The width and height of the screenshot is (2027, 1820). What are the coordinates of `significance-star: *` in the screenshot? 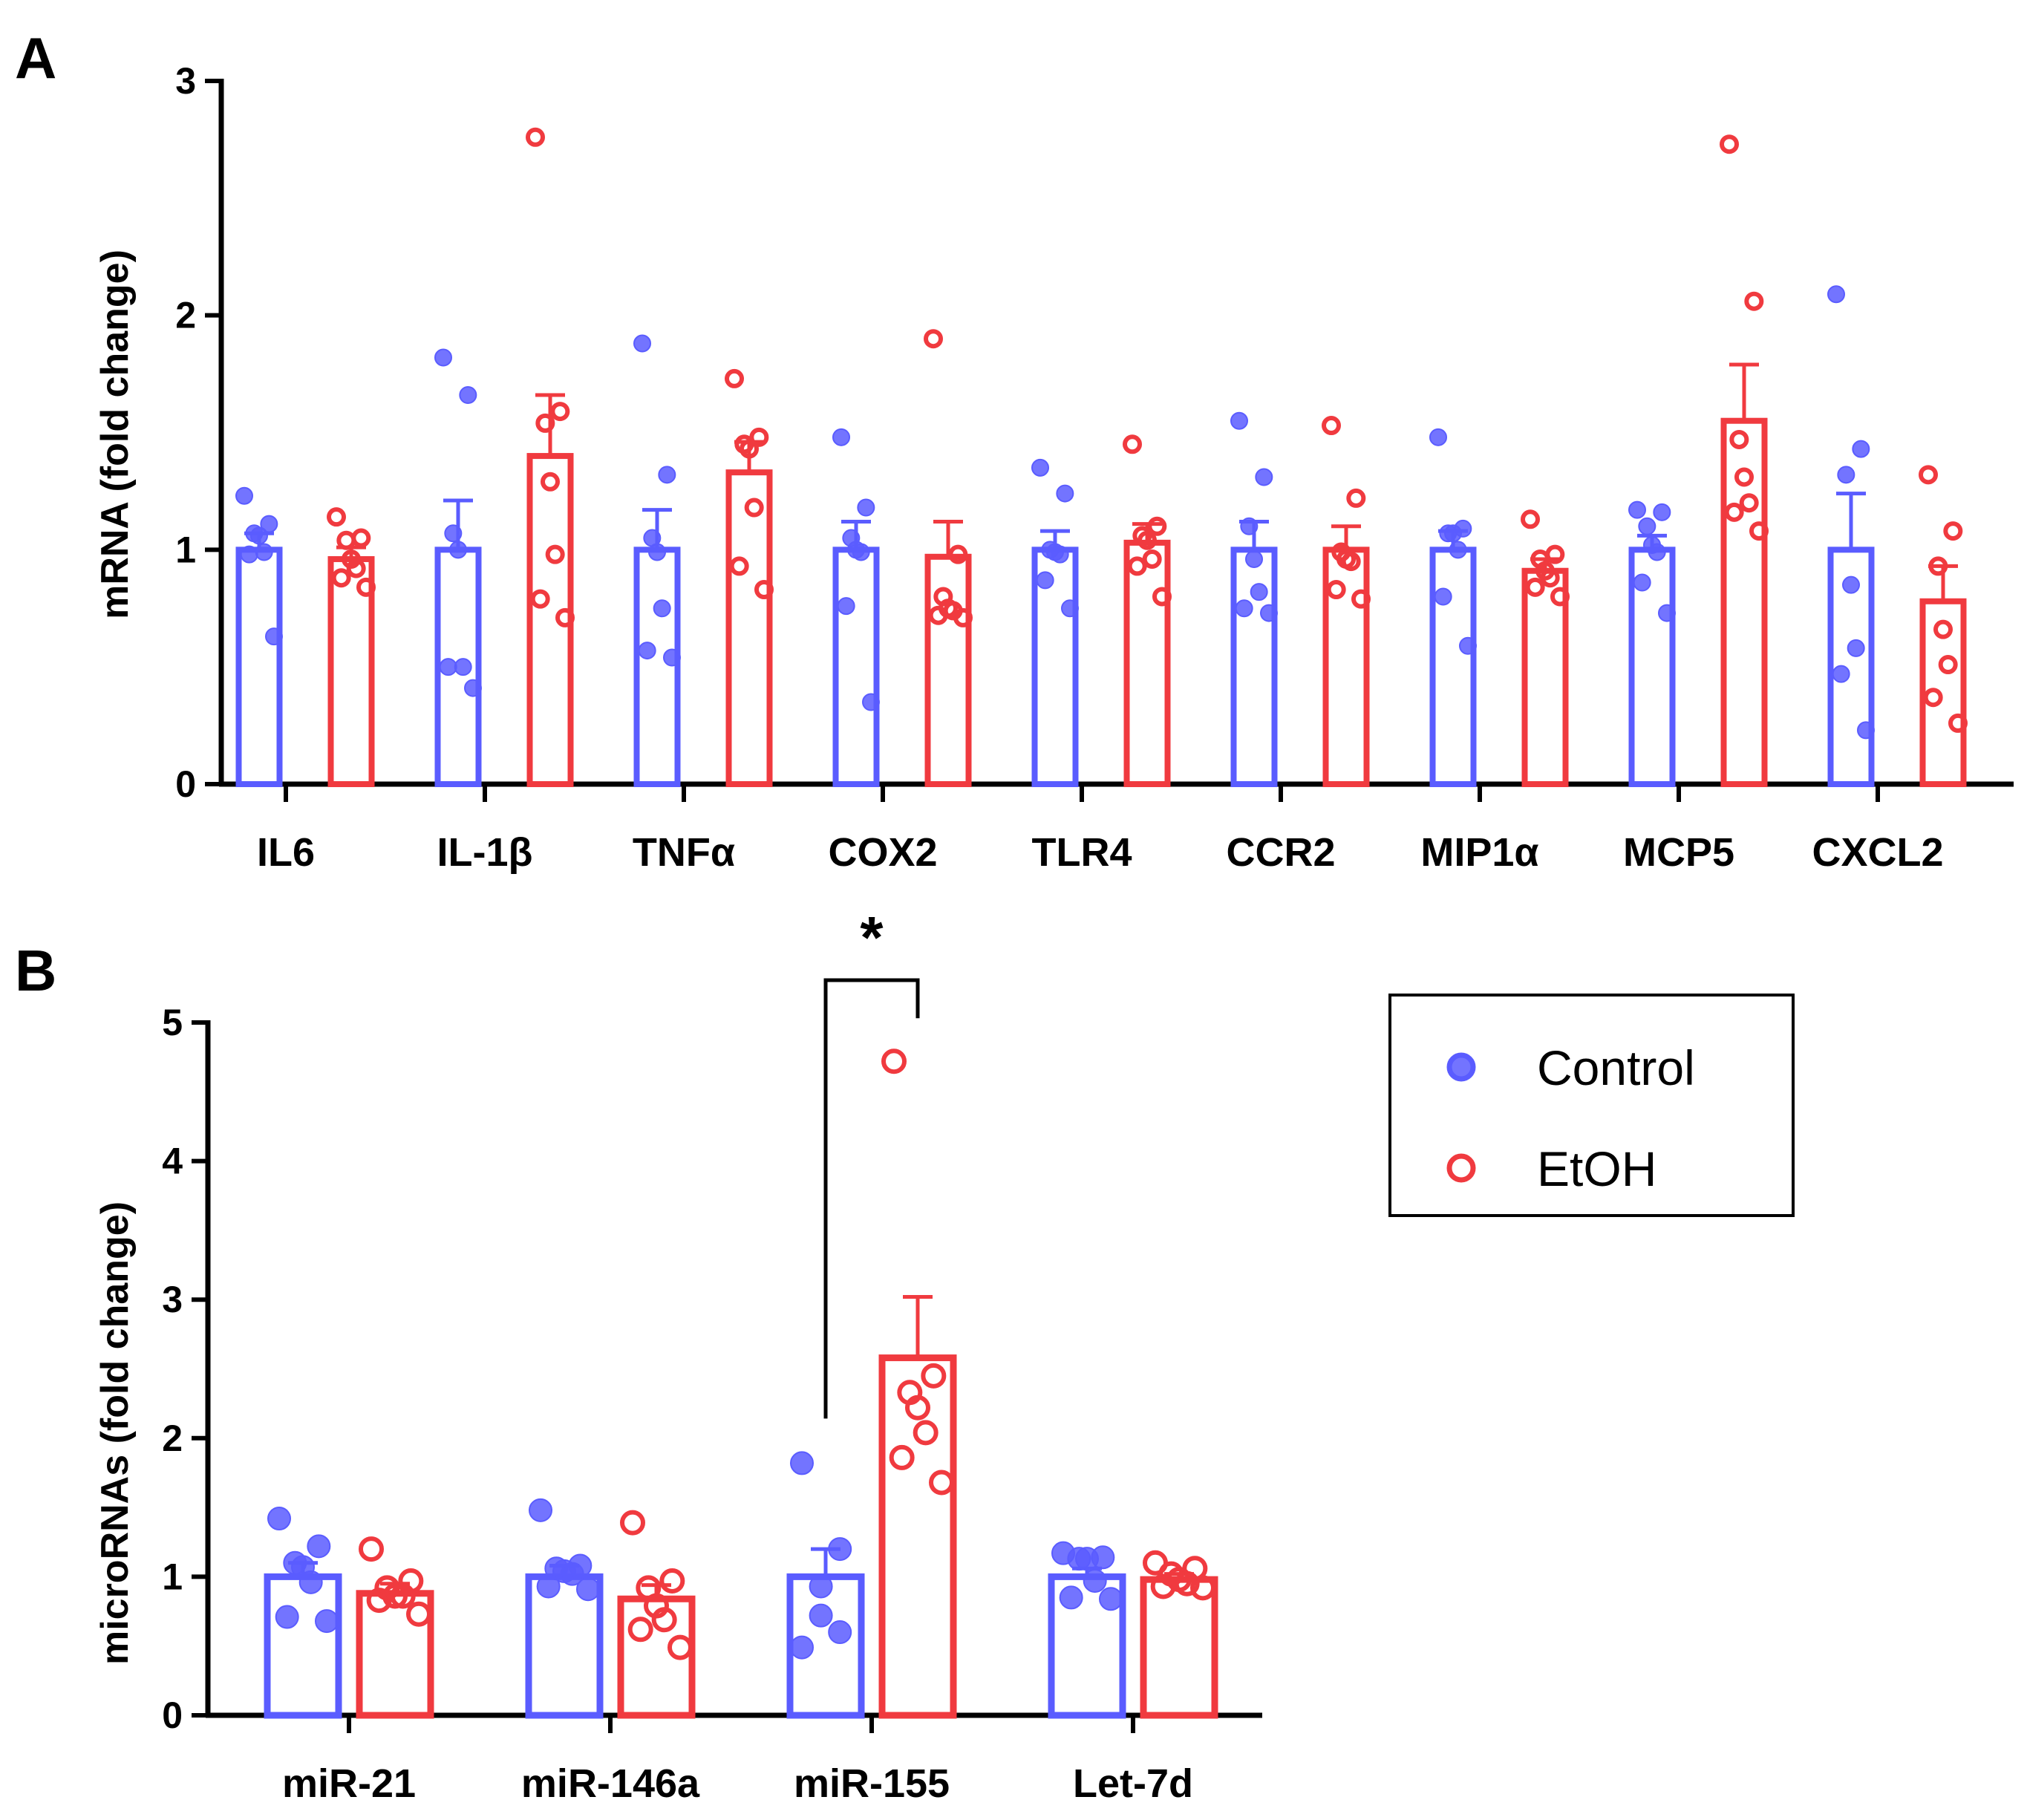 It's located at (872, 938).